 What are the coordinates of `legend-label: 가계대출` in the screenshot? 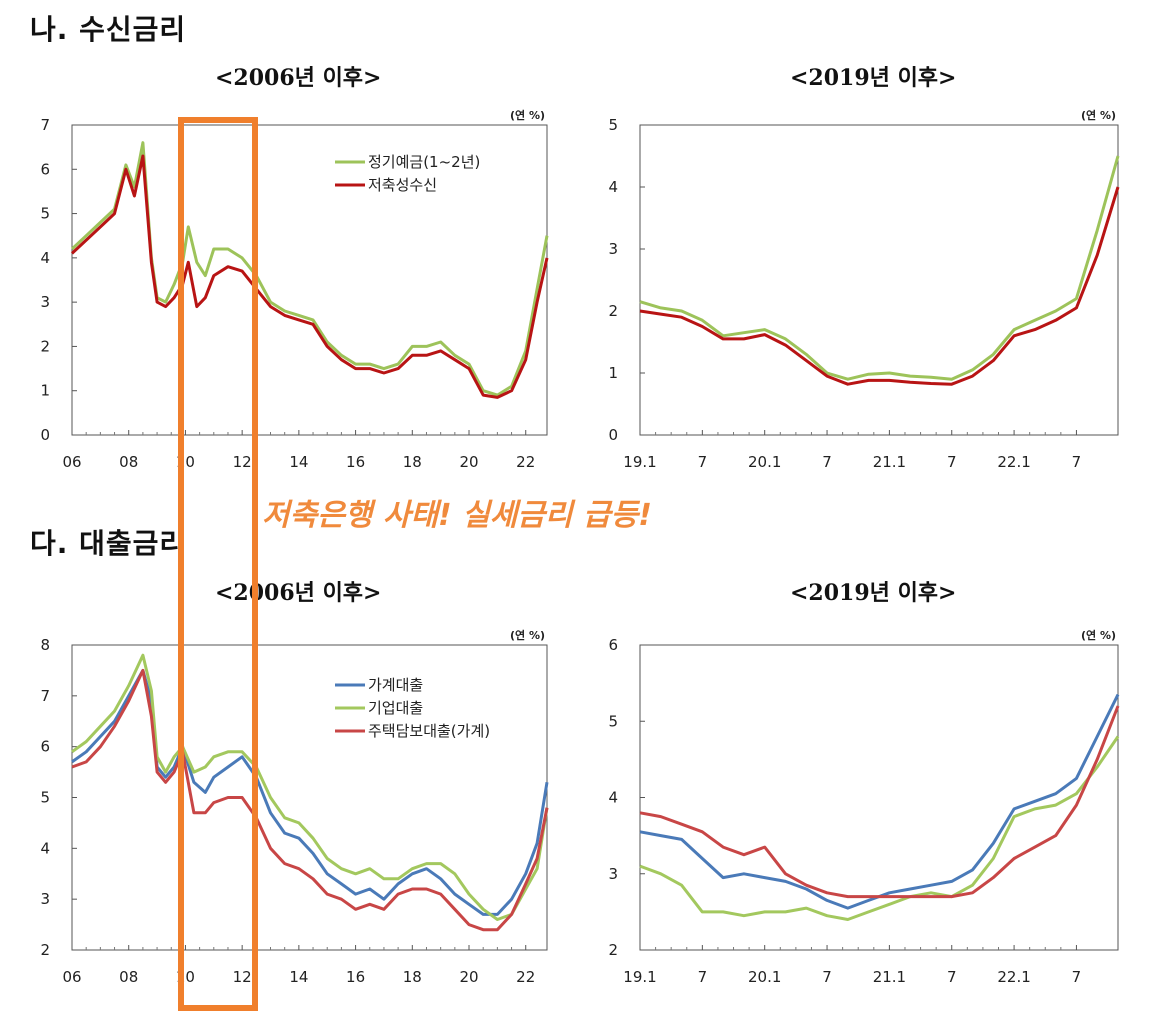 It's located at (395, 685).